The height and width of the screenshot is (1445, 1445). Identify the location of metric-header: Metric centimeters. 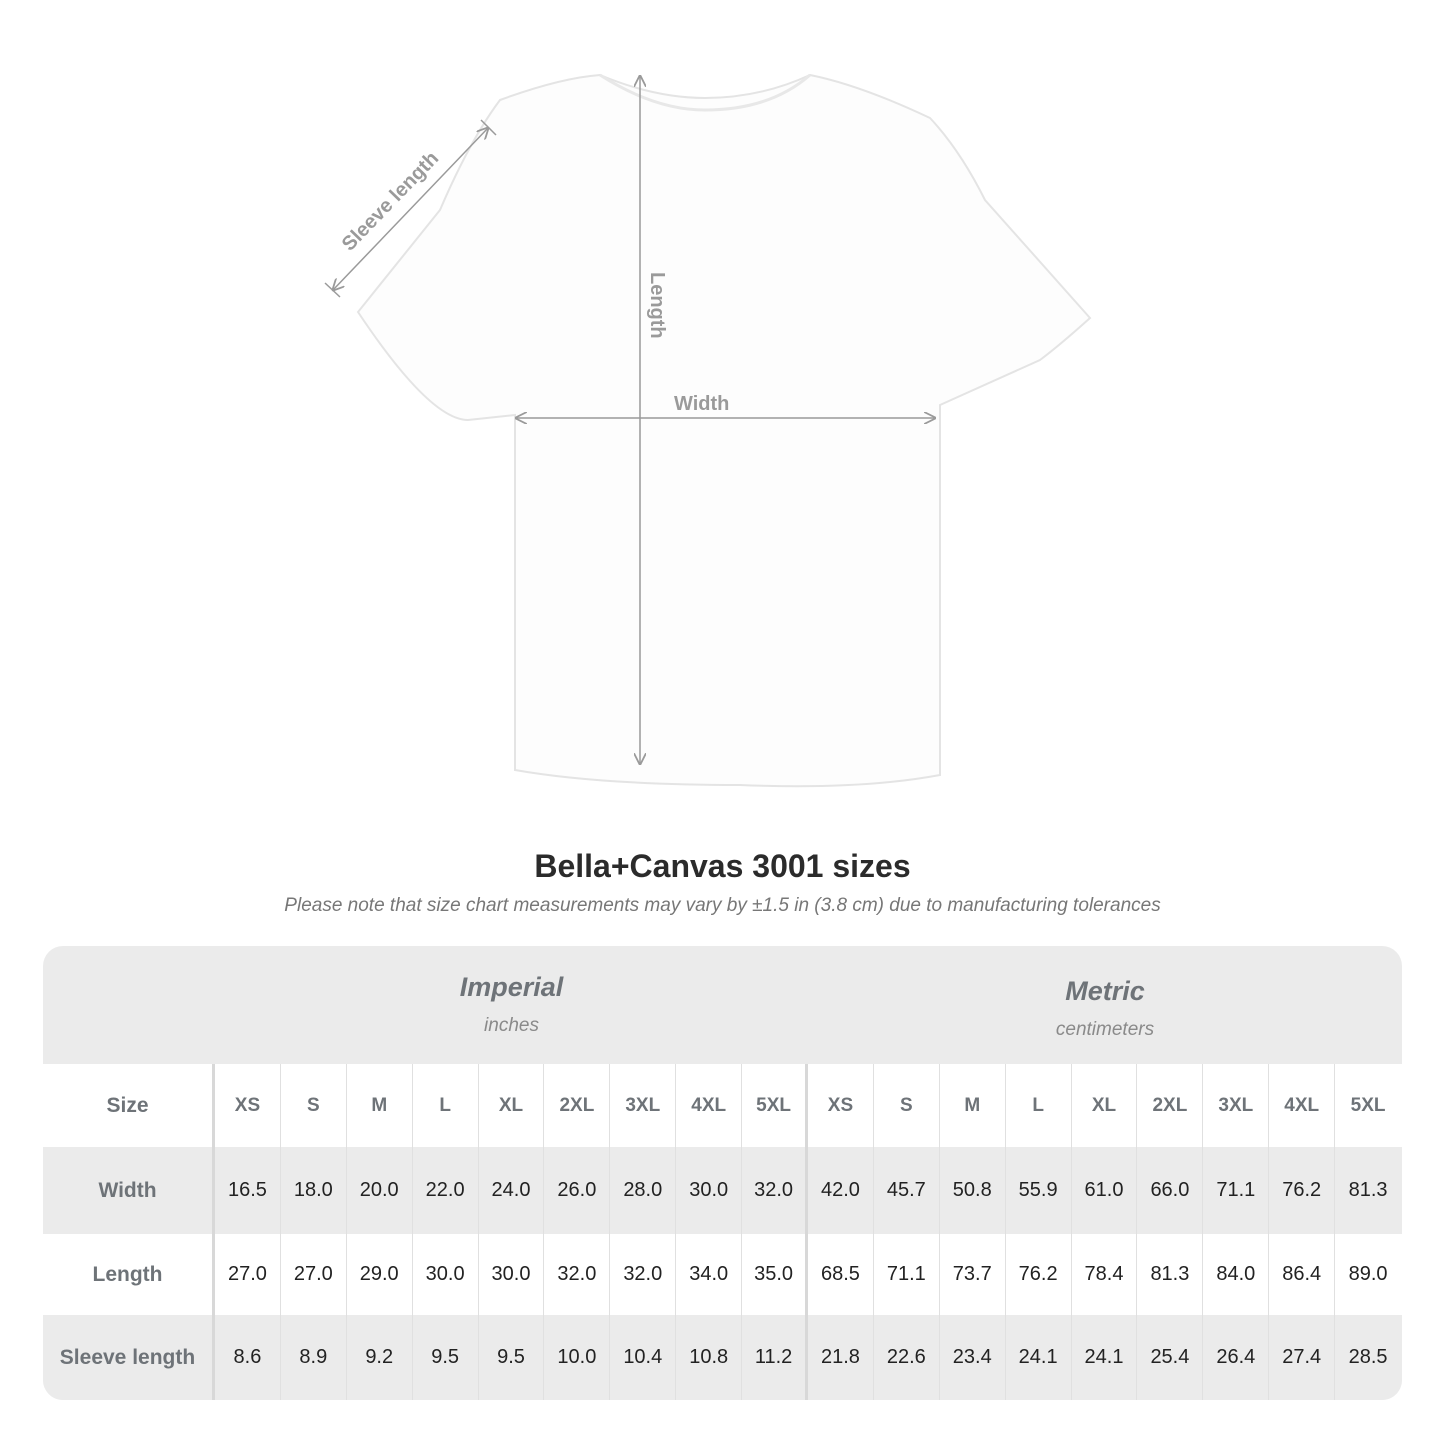
(1105, 1020).